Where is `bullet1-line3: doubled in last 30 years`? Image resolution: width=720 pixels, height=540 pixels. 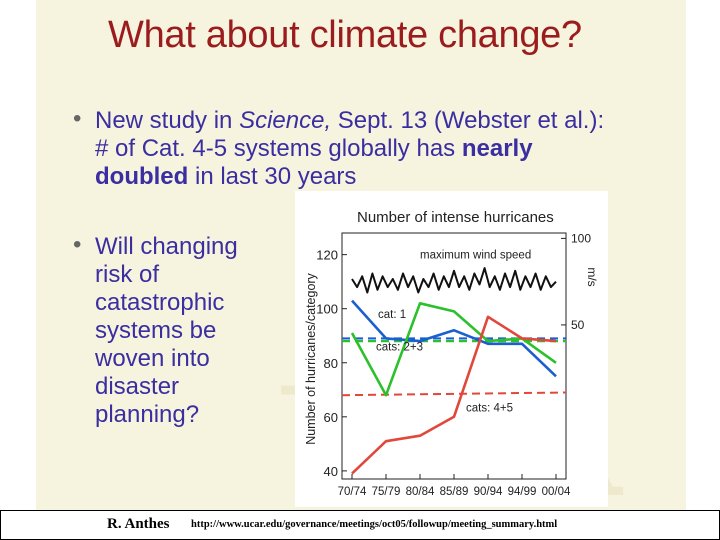 bullet1-line3: doubled in last 30 years is located at coordinates (226, 176).